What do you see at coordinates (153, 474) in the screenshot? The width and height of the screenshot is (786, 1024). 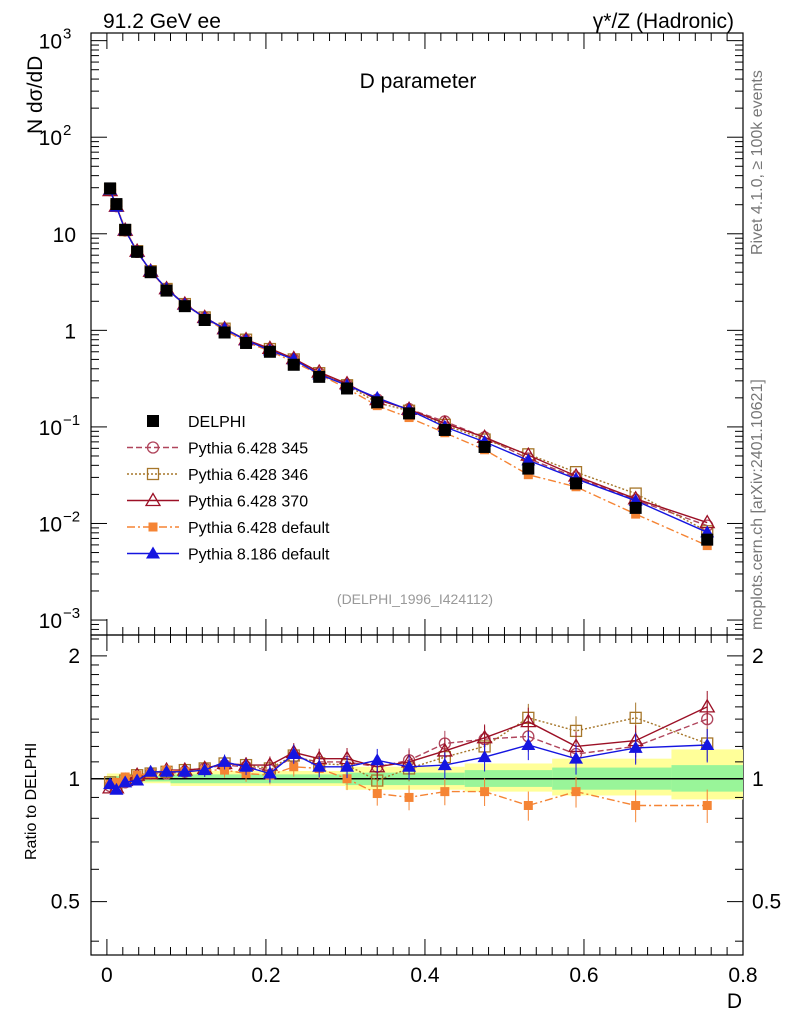 I see `legend-marker-p346` at bounding box center [153, 474].